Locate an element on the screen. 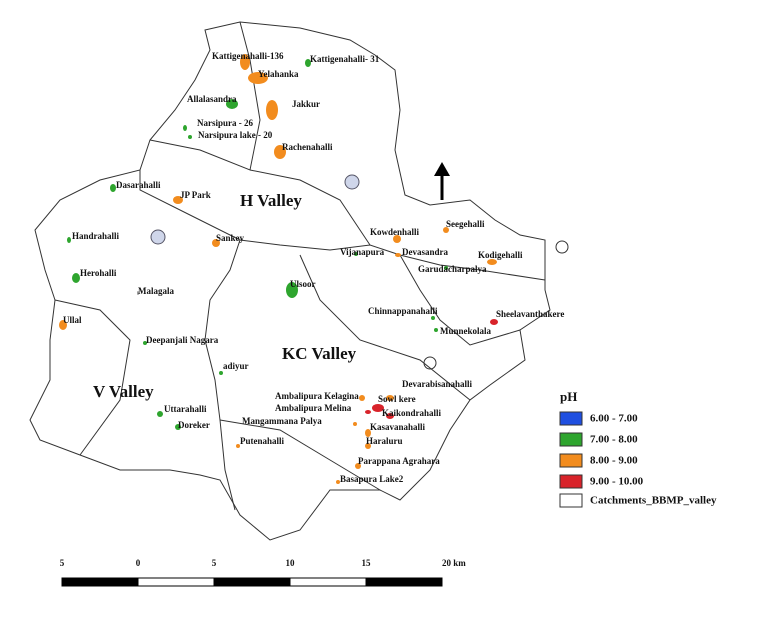 This screenshot has width=763, height=617. legend-title: pH is located at coordinates (568, 396).